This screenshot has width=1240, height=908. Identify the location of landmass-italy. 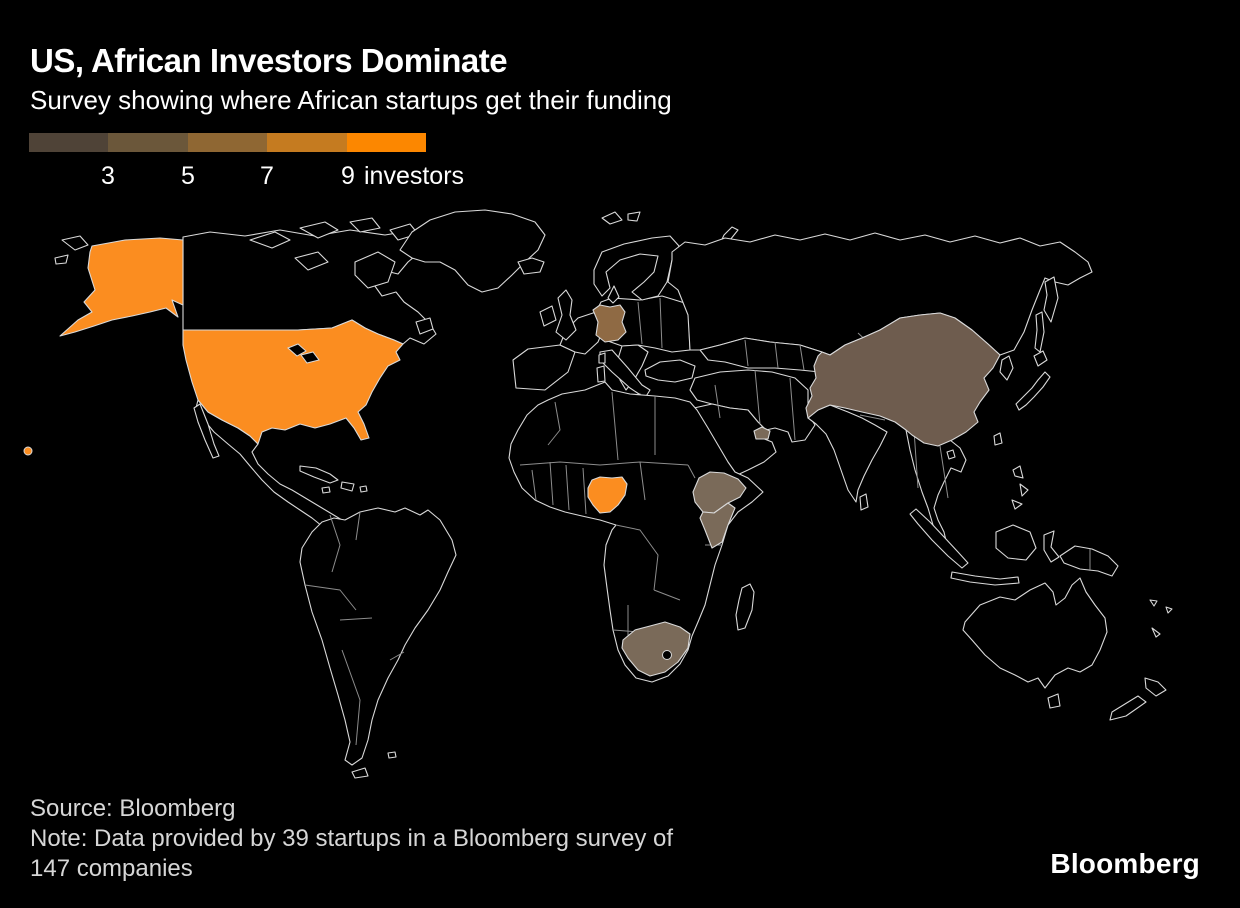
(625, 374).